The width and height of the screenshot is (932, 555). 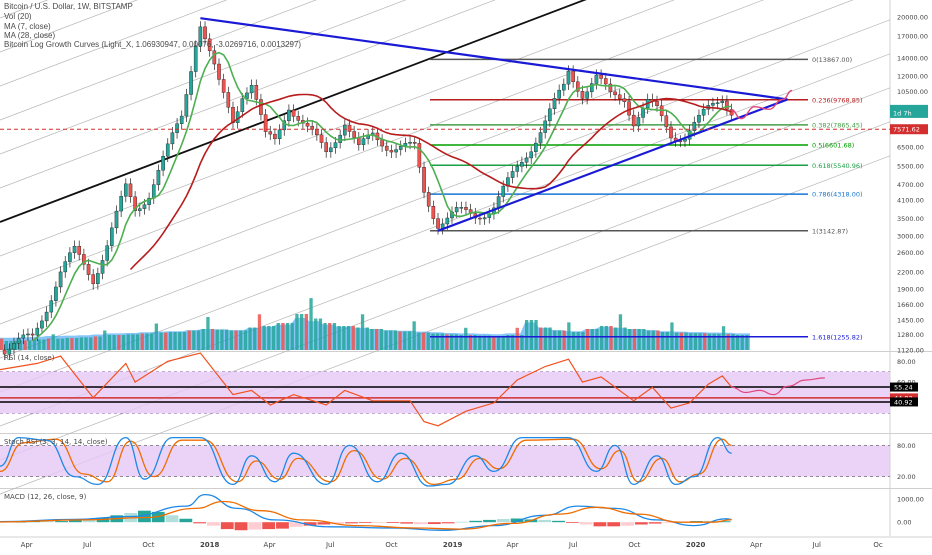 What do you see at coordinates (158, 60) in the screenshot?
I see `growth-curve-line` at bounding box center [158, 60].